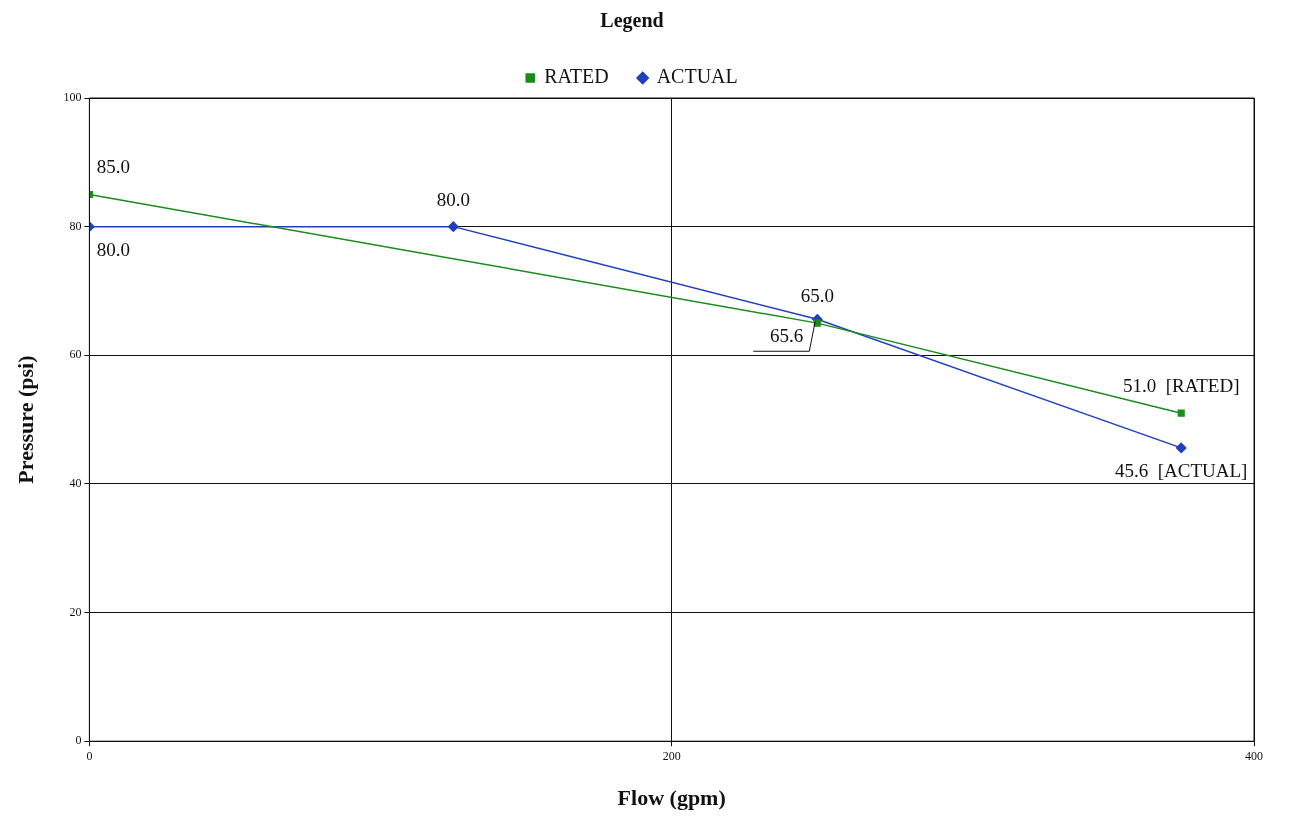 The image size is (1299, 827). Describe the element at coordinates (671, 798) in the screenshot. I see `x-axis-title: Flow (gpm)` at that location.